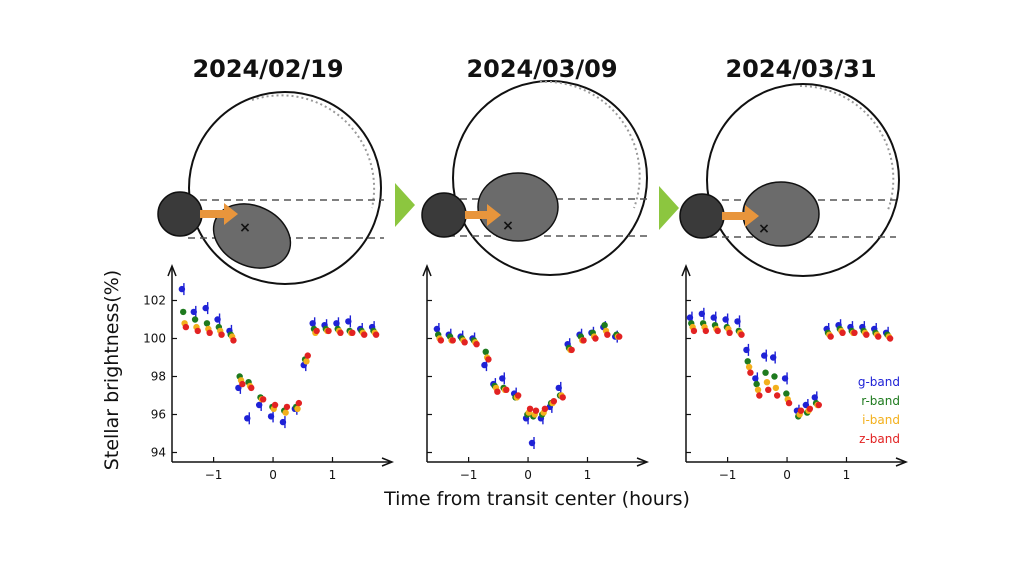  I want to click on motion-arrow, so click(740, 216).